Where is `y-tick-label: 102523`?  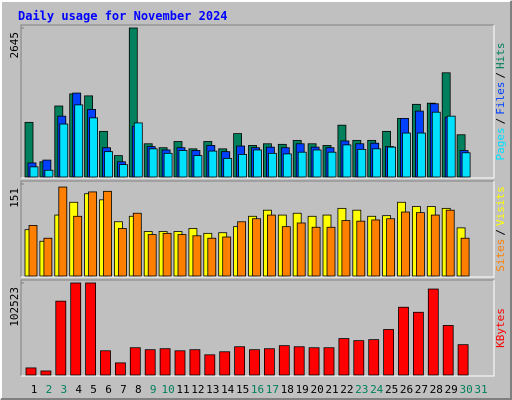
y-tick-label: 102523 is located at coordinates (14, 307).